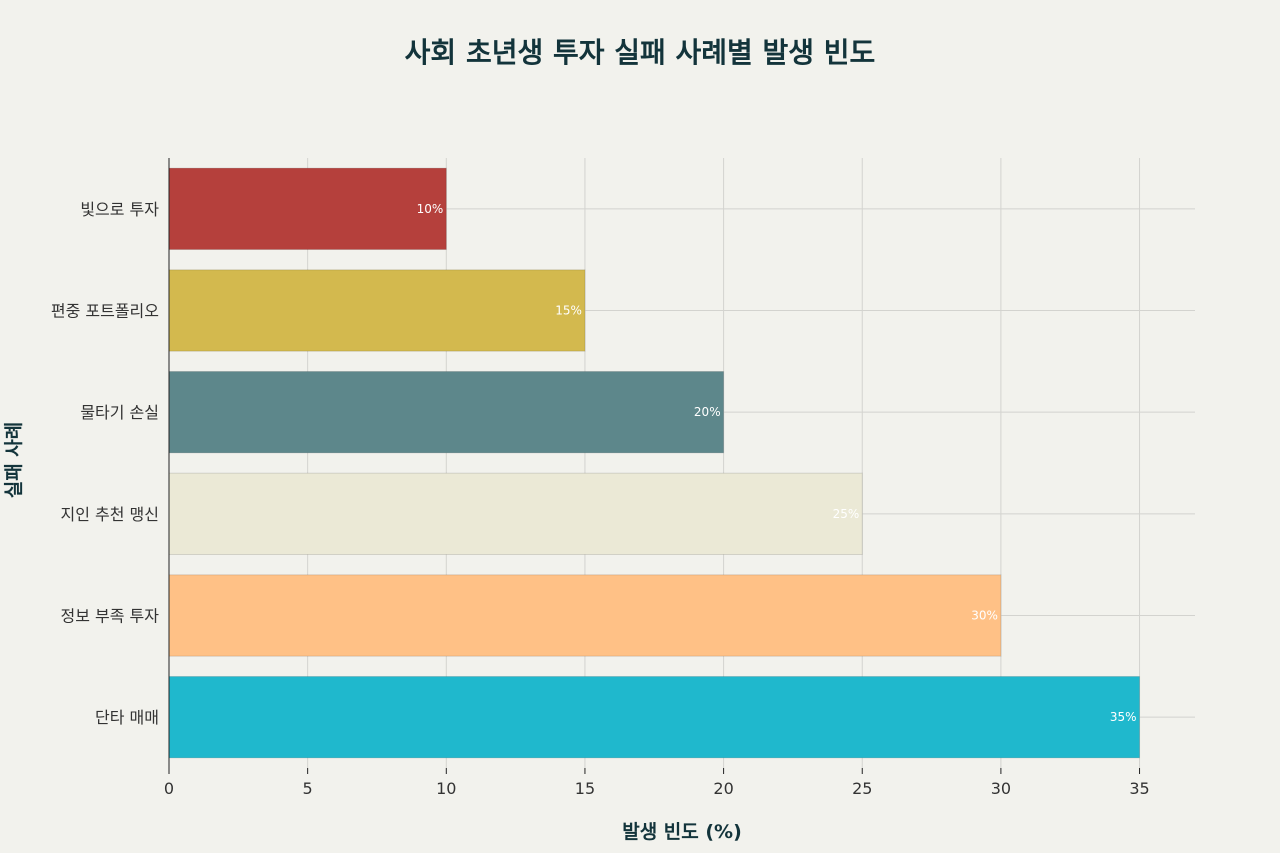 This screenshot has height=853, width=1280. I want to click on x-tick-label: 30, so click(1001, 788).